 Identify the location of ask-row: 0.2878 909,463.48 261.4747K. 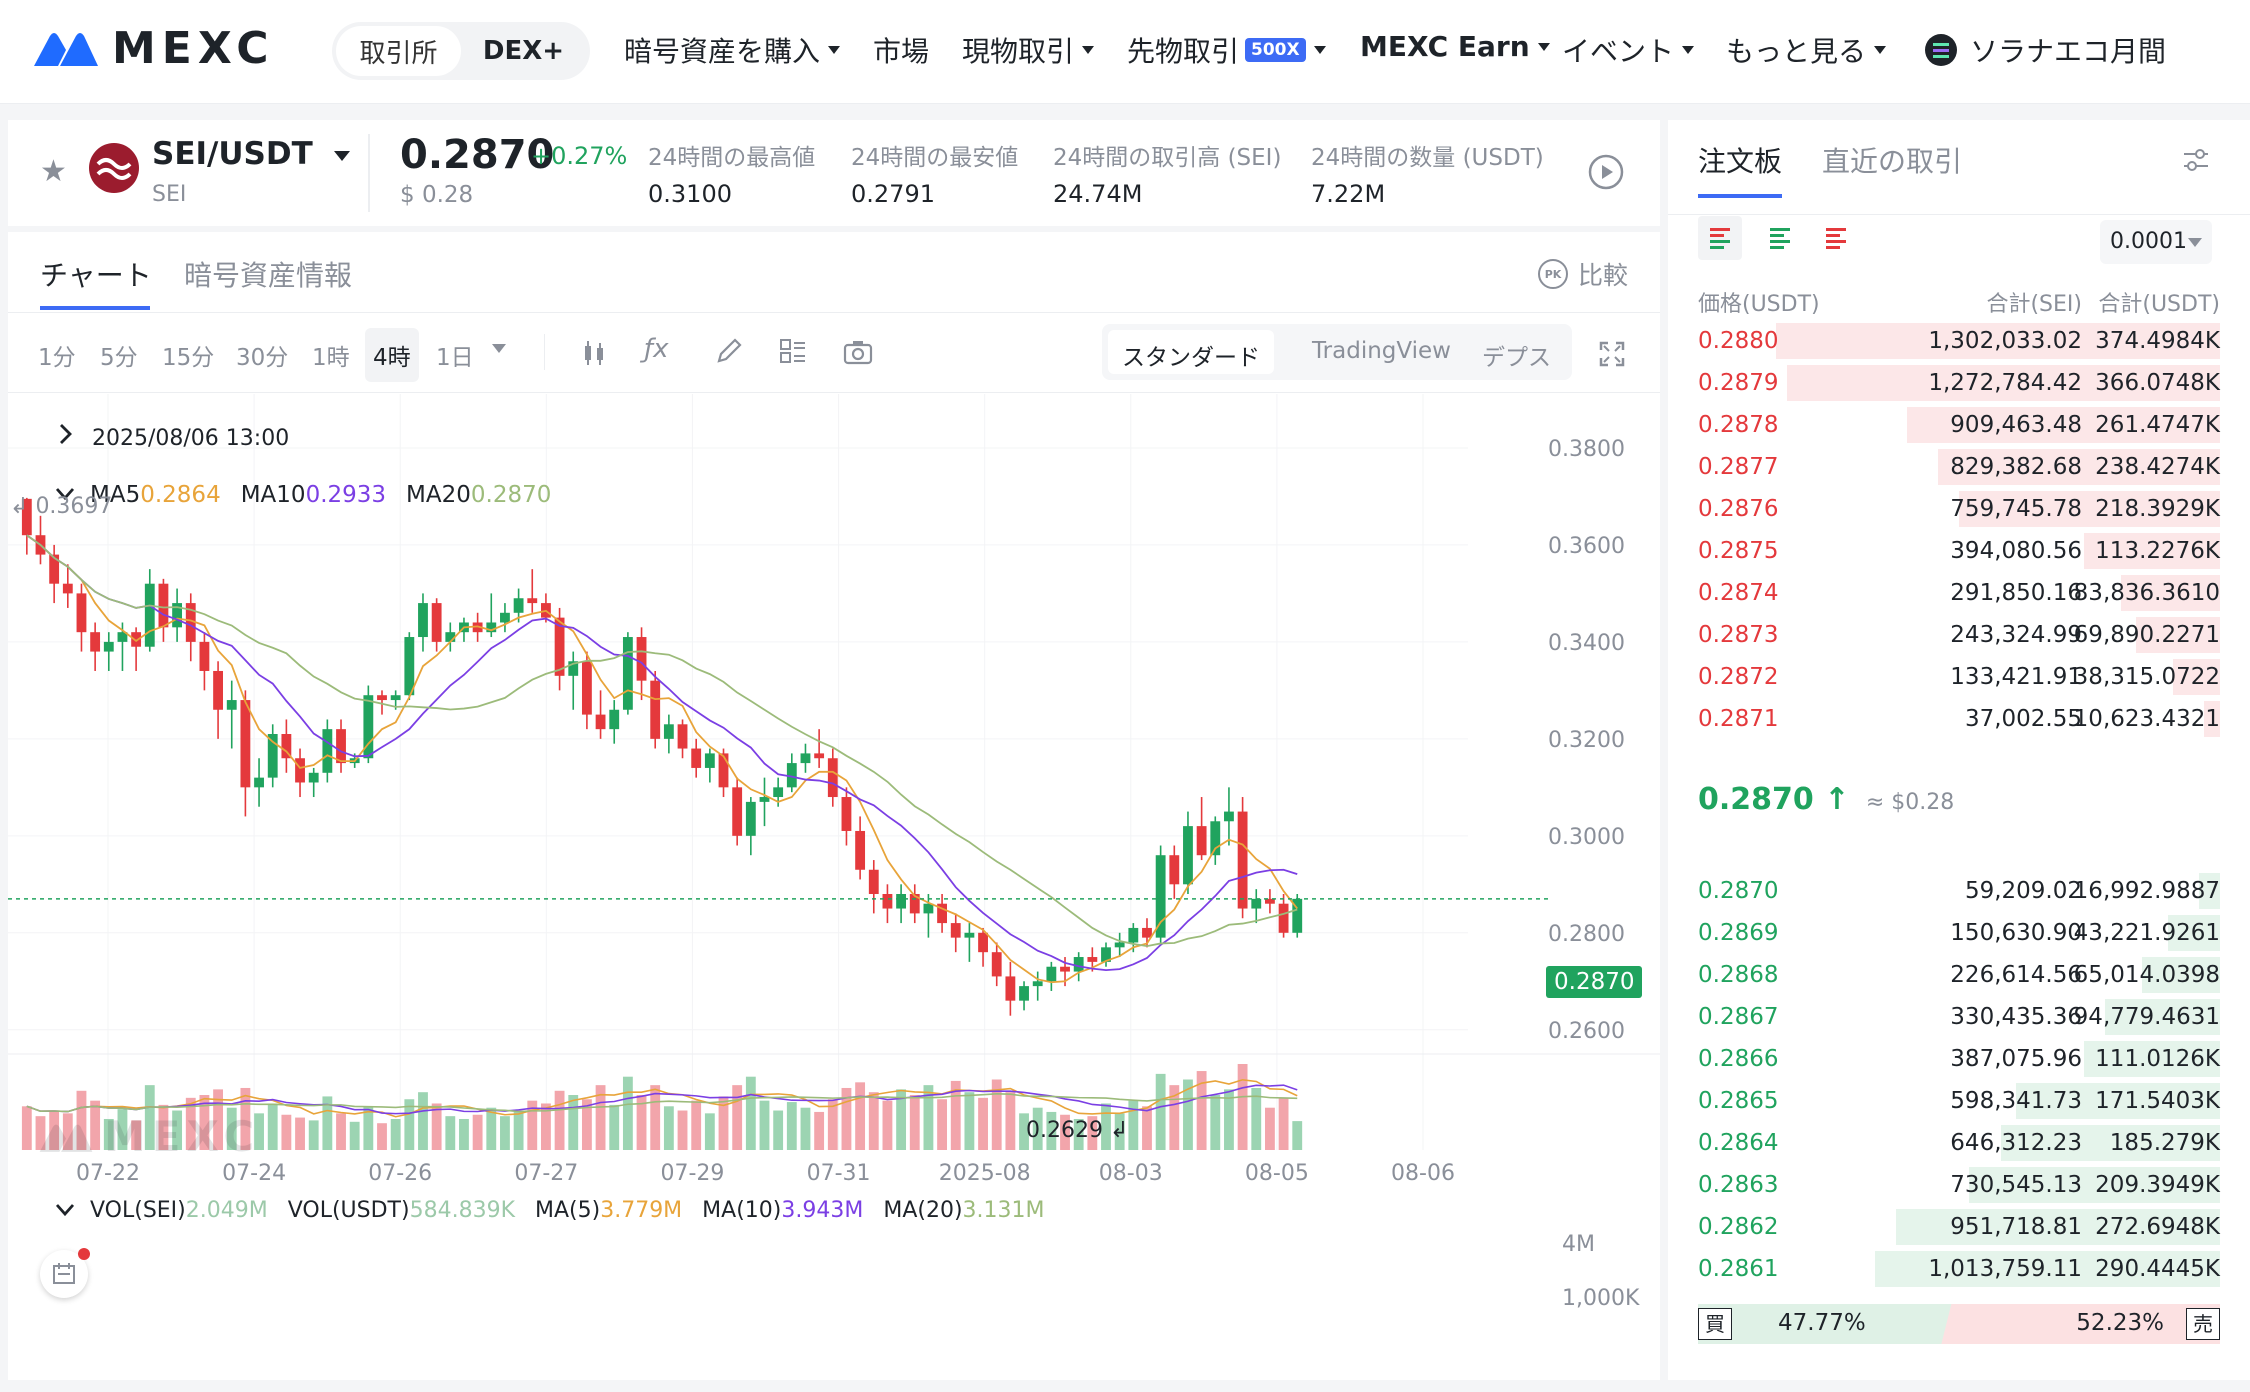
(1959, 425).